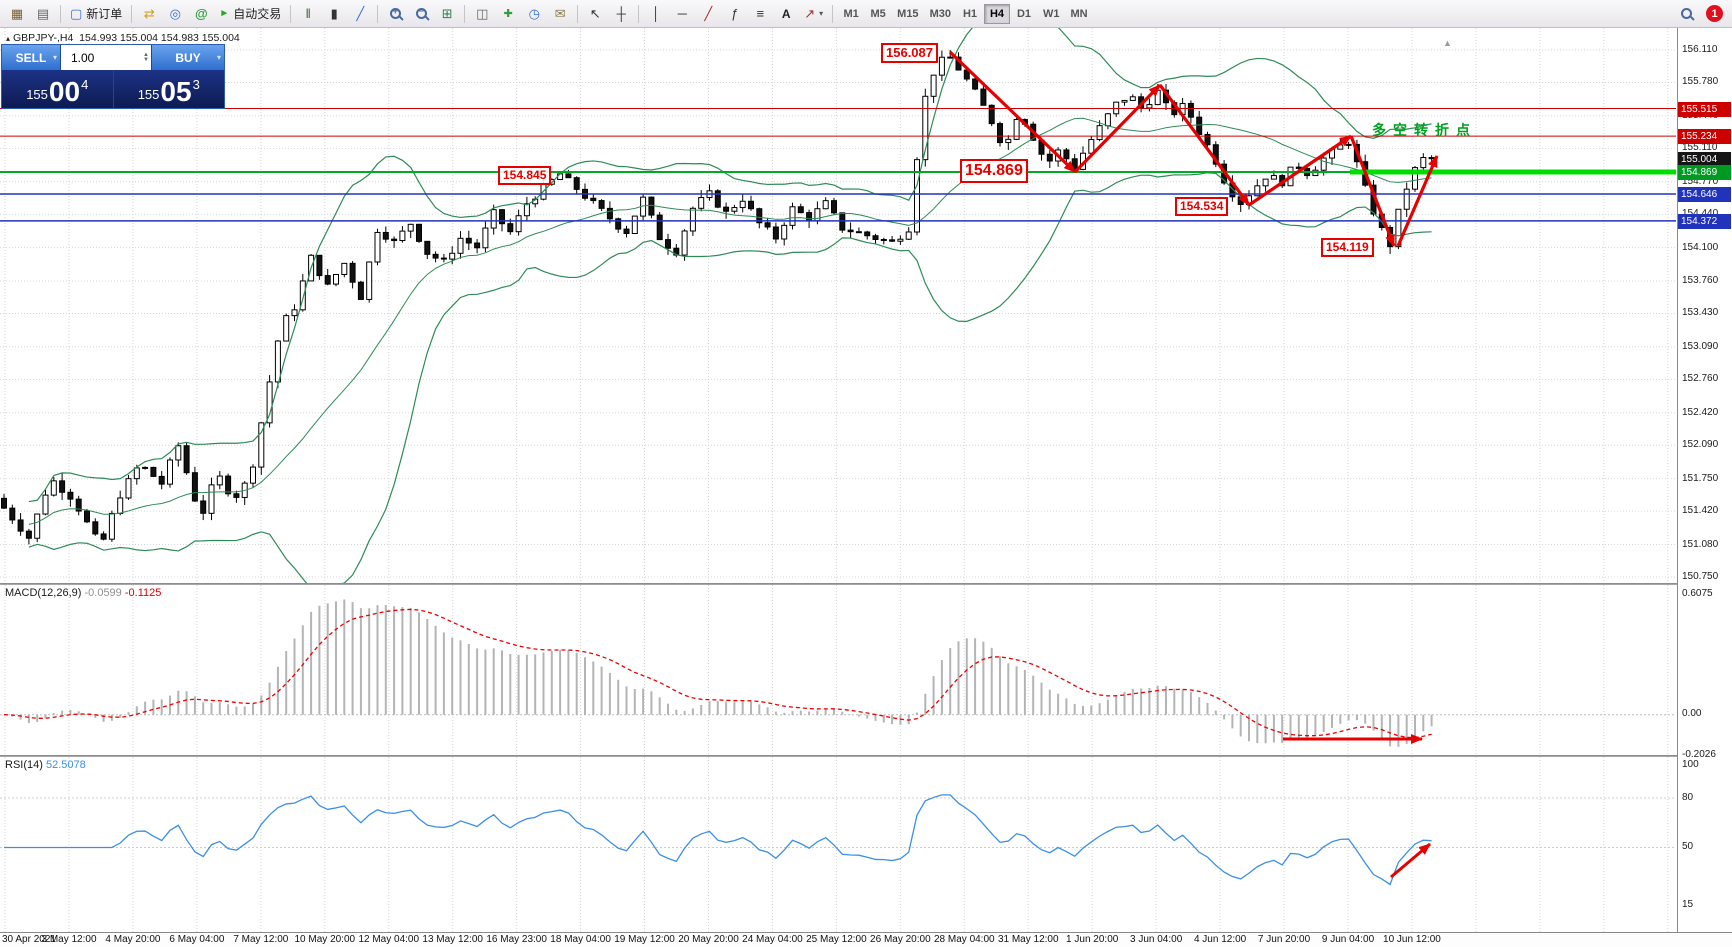 This screenshot has width=1732, height=947. I want to click on trendline-button: ╱, so click(708, 14).